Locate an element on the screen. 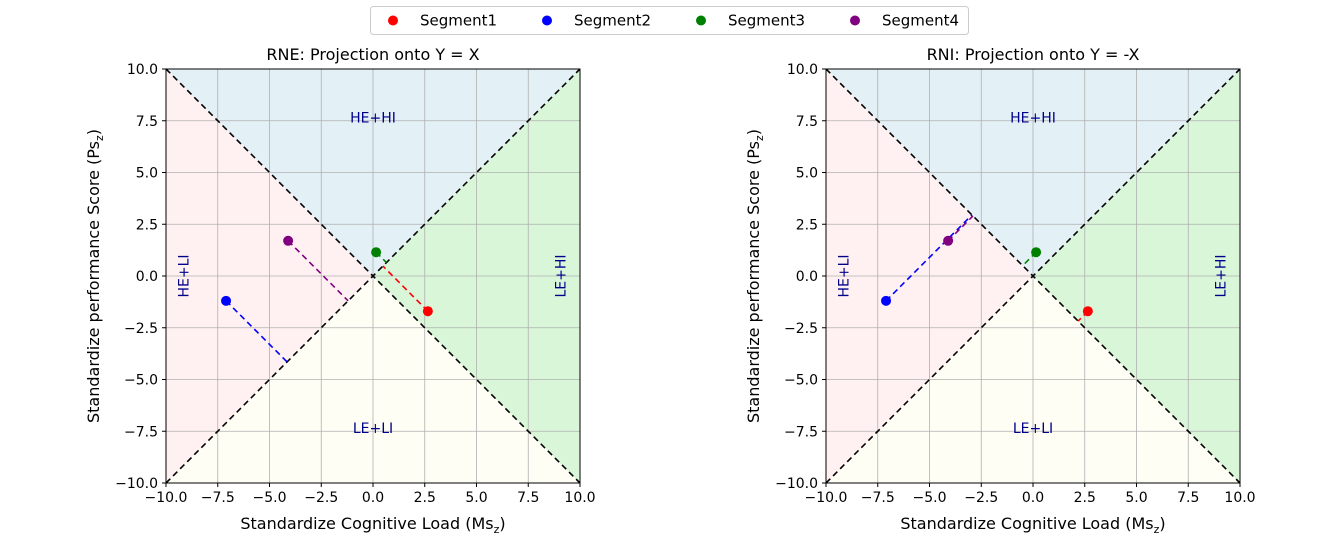  legend-marker-segment3 is located at coordinates (701, 20).